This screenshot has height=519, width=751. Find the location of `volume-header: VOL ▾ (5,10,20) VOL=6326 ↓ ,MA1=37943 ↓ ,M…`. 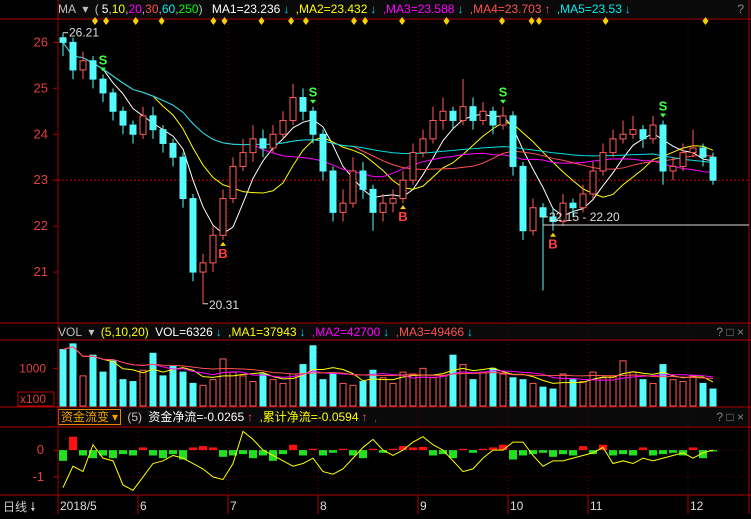

volume-header: VOL ▾ (5,10,20) VOL=6326 ↓ ,MA1=37943 ↓ ,M… is located at coordinates (404, 332).